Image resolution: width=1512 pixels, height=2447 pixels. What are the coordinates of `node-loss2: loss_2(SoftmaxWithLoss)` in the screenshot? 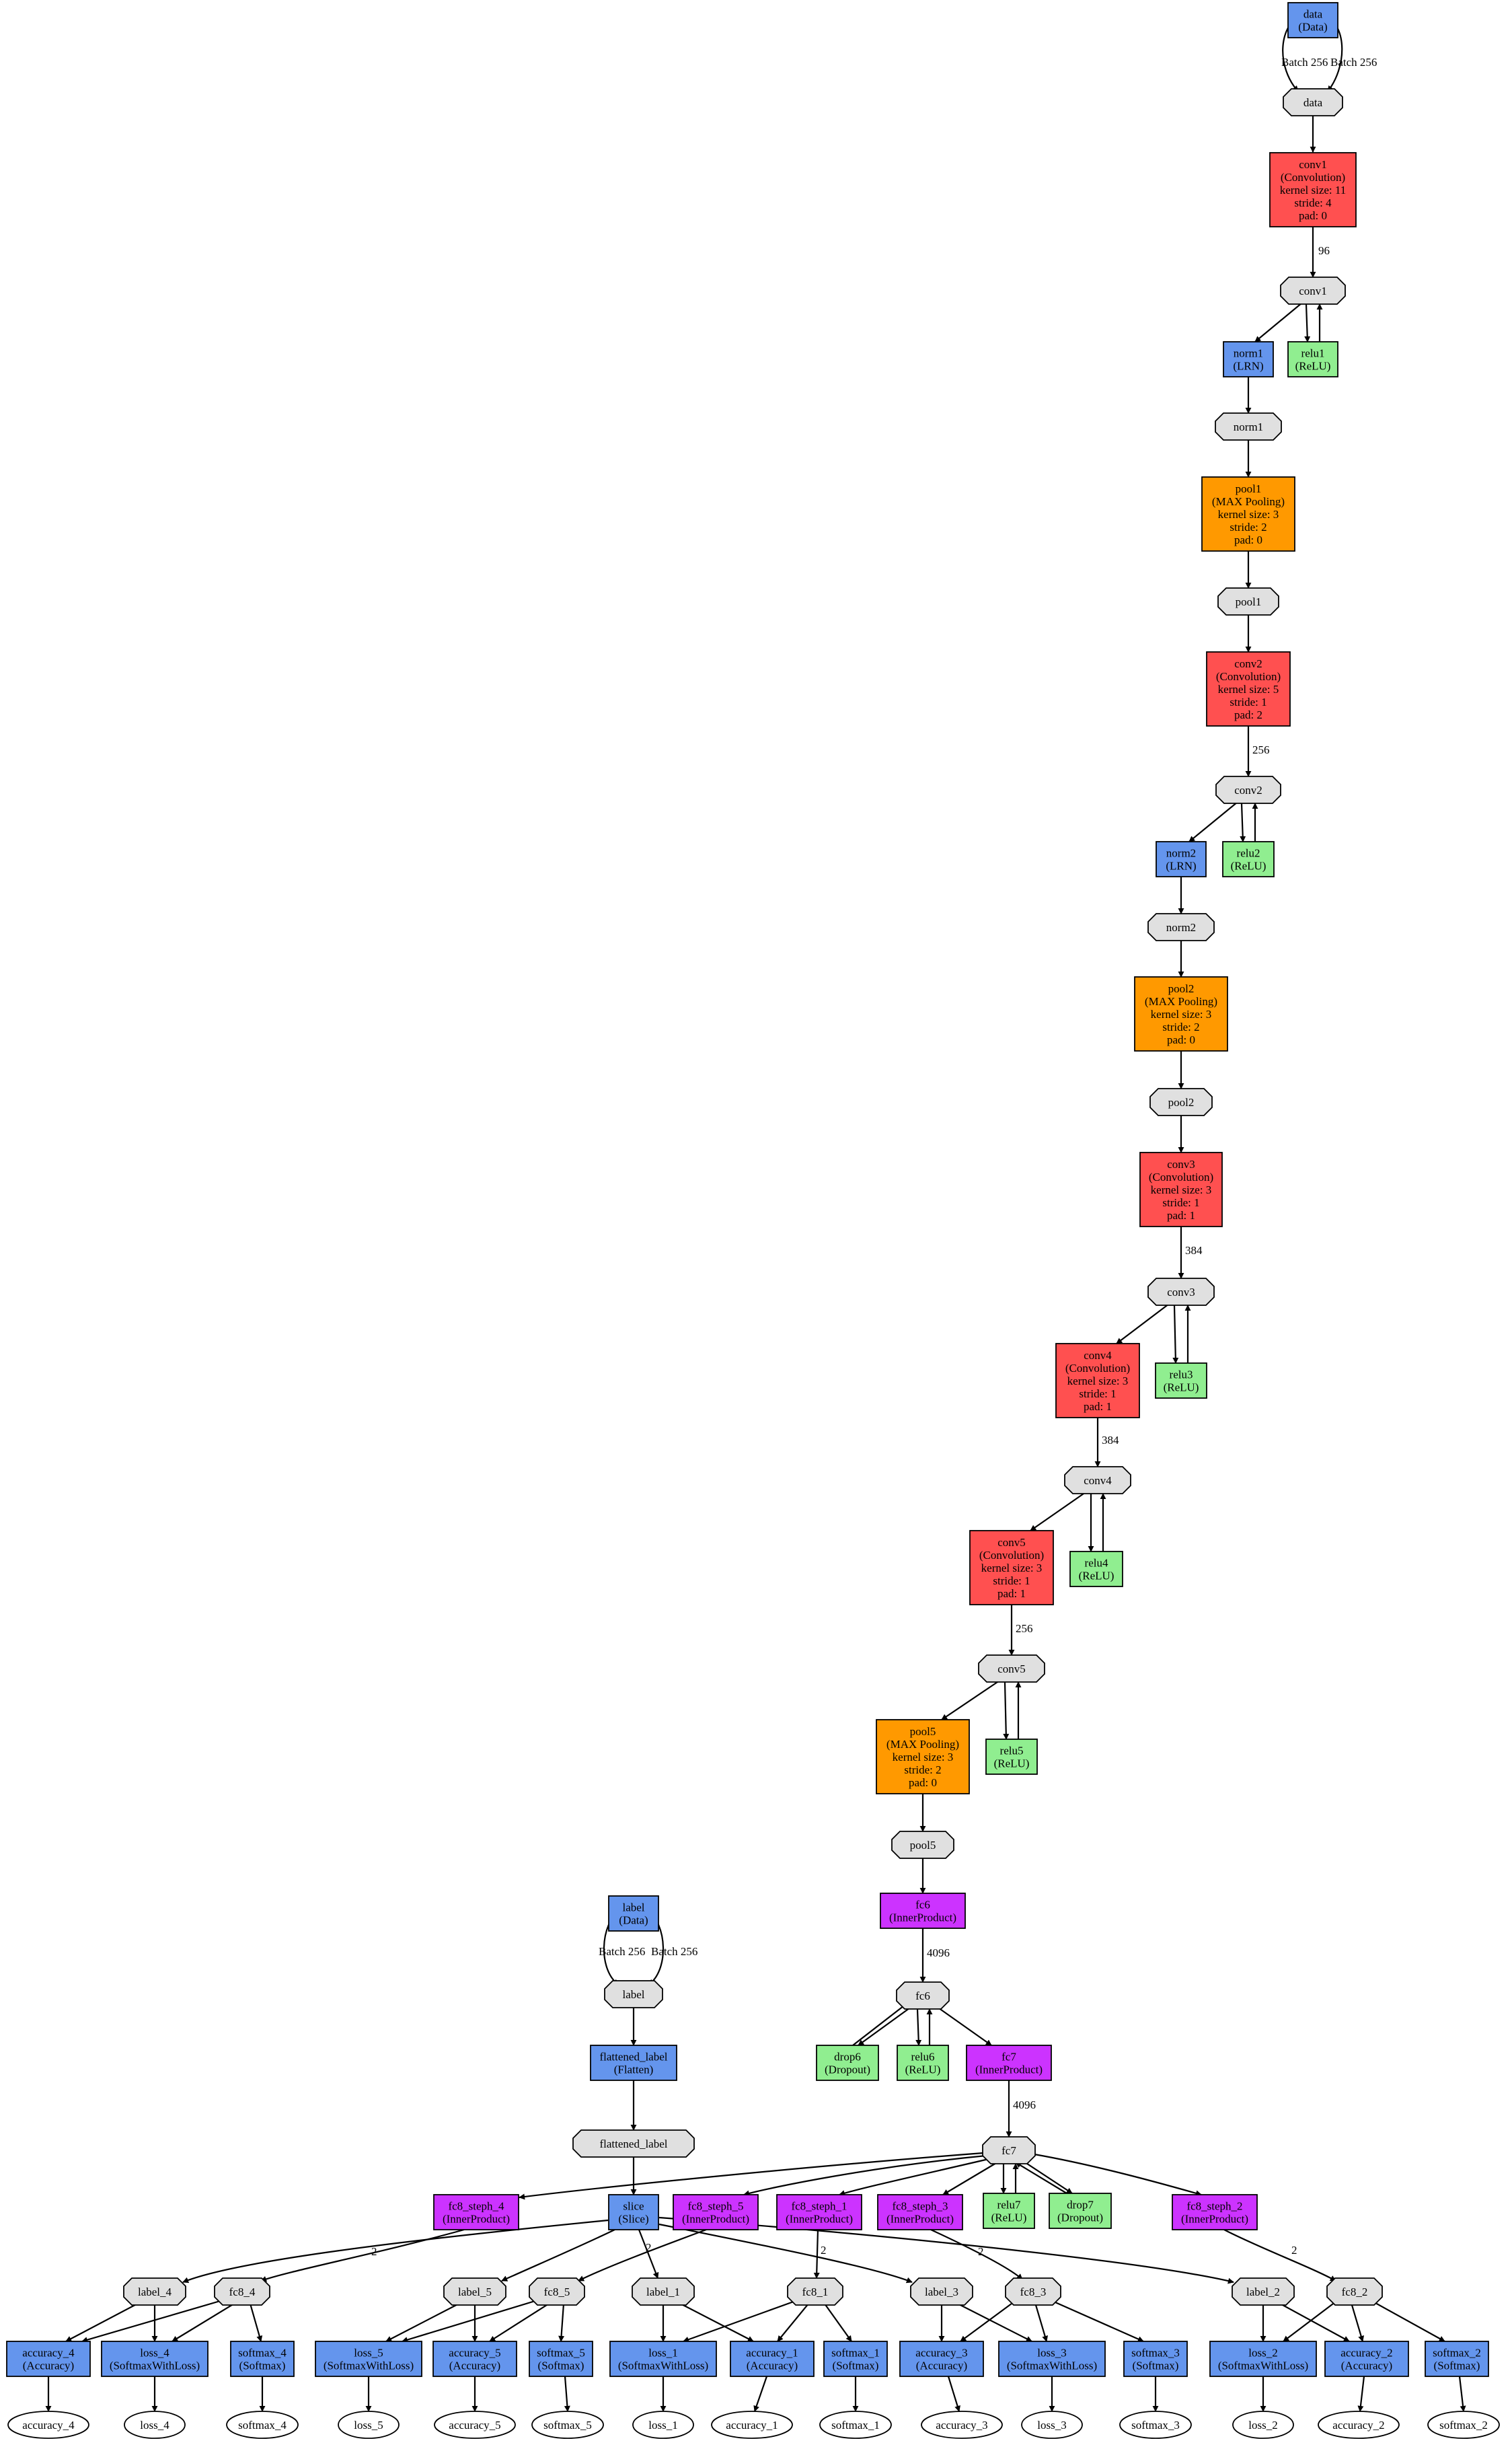 It's located at (1263, 2359).